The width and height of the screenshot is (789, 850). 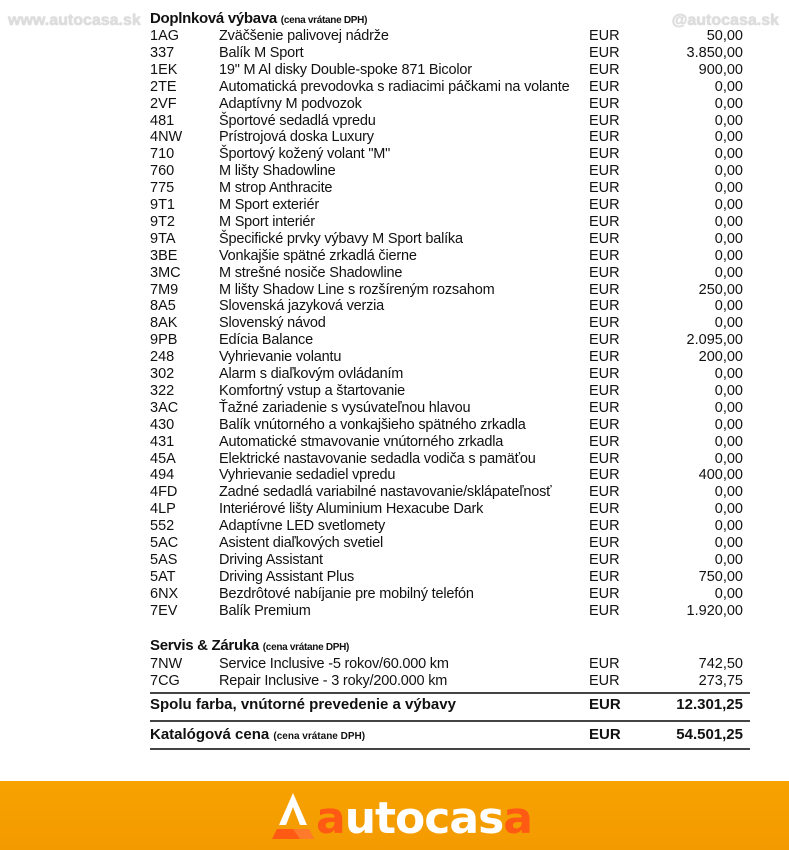 What do you see at coordinates (324, 20) in the screenshot?
I see `options-note: (cena vrátane DPH)` at bounding box center [324, 20].